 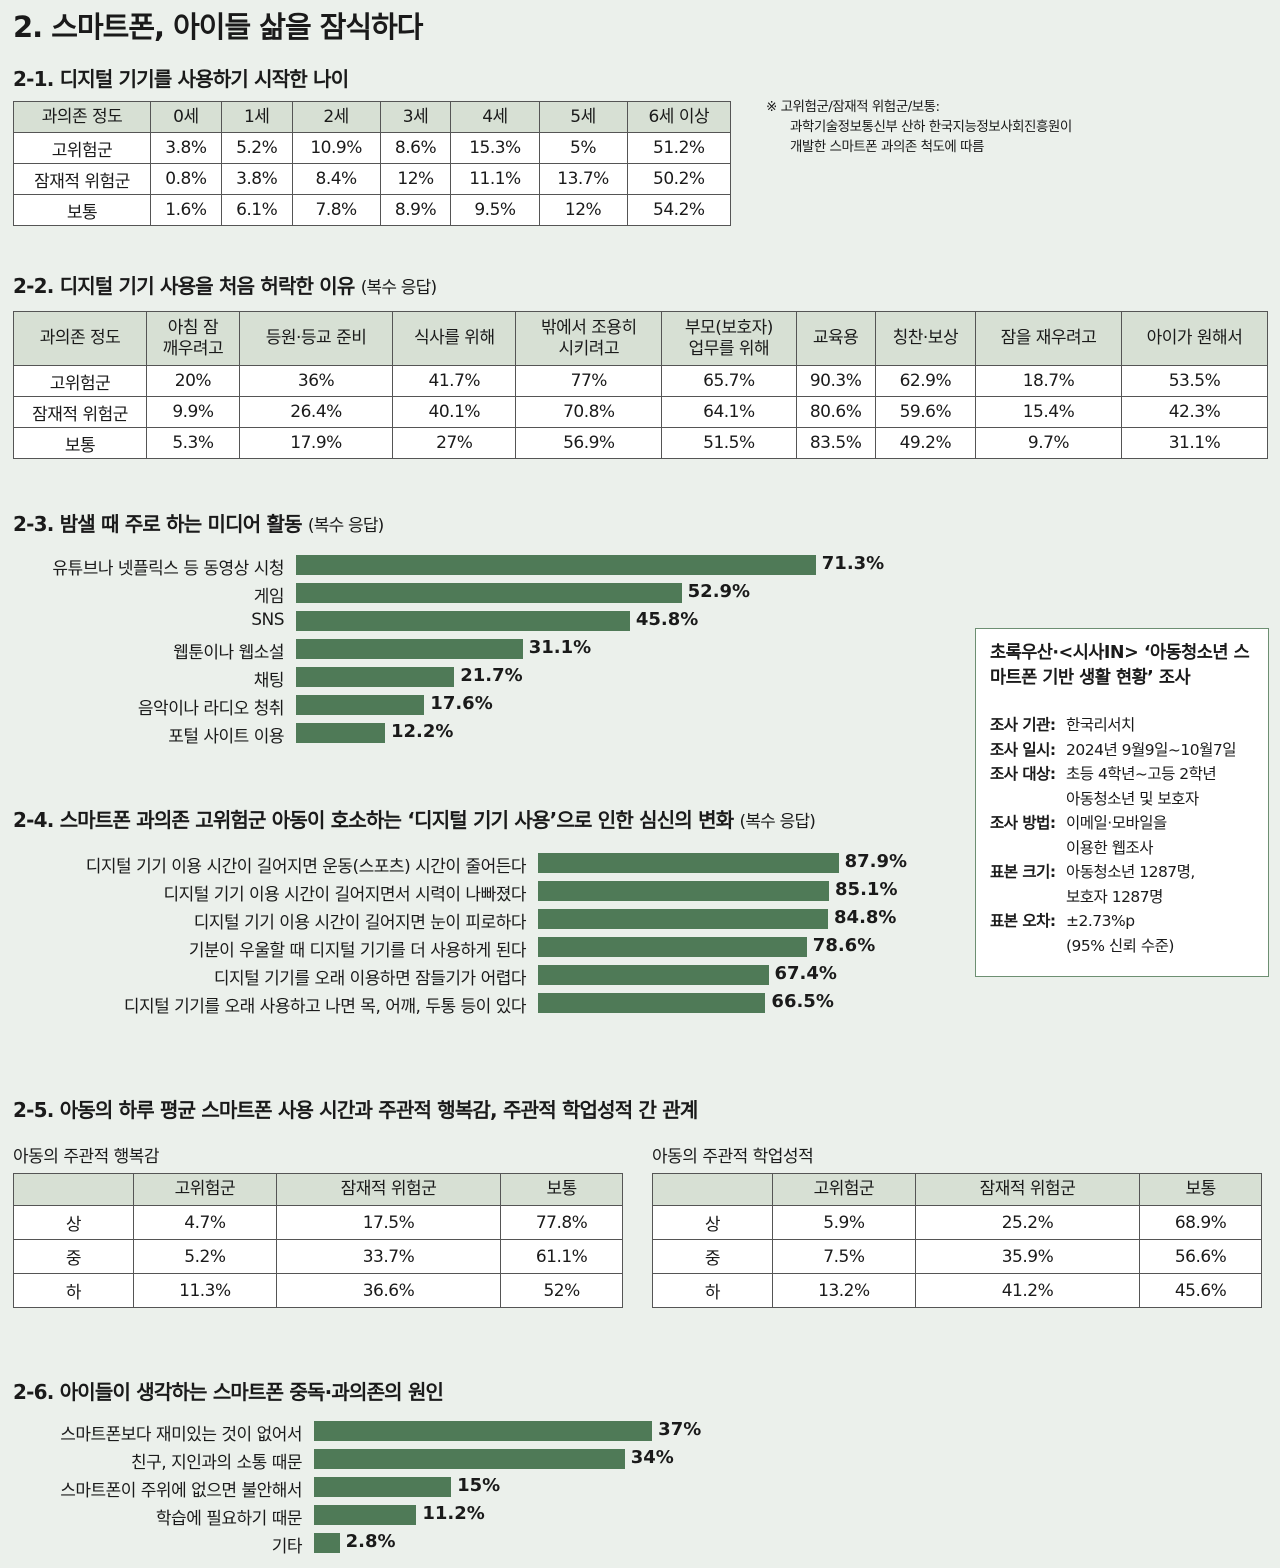 I want to click on bar-label: 학습에 필요하기 때문, so click(x=229, y=1519).